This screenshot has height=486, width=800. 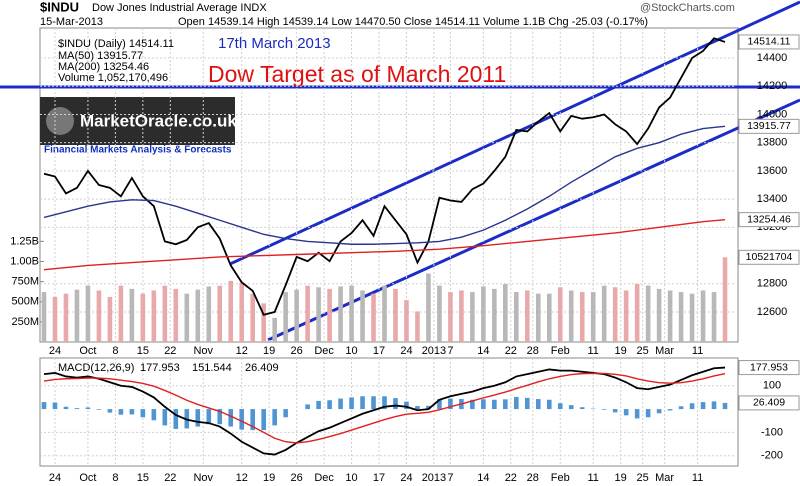 What do you see at coordinates (772, 171) in the screenshot?
I see `y-tick-label: 13600` at bounding box center [772, 171].